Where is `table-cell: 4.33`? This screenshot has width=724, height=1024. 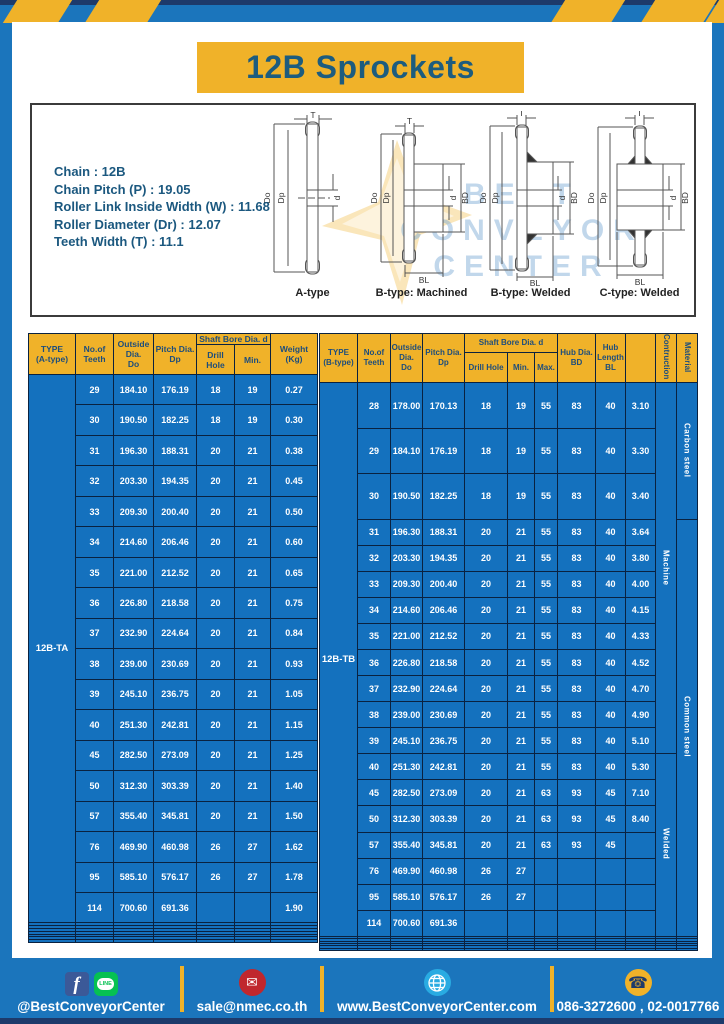 table-cell: 4.33 is located at coordinates (641, 636).